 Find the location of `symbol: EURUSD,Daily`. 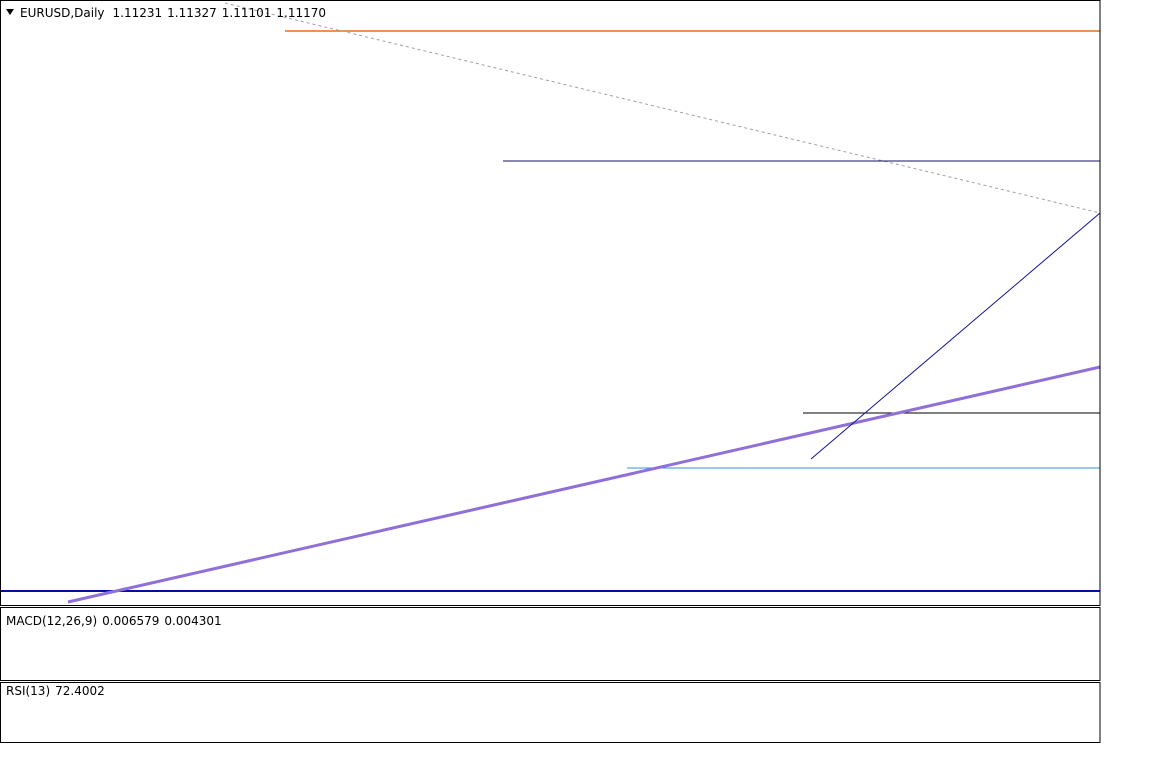

symbol: EURUSD,Daily is located at coordinates (62, 13).